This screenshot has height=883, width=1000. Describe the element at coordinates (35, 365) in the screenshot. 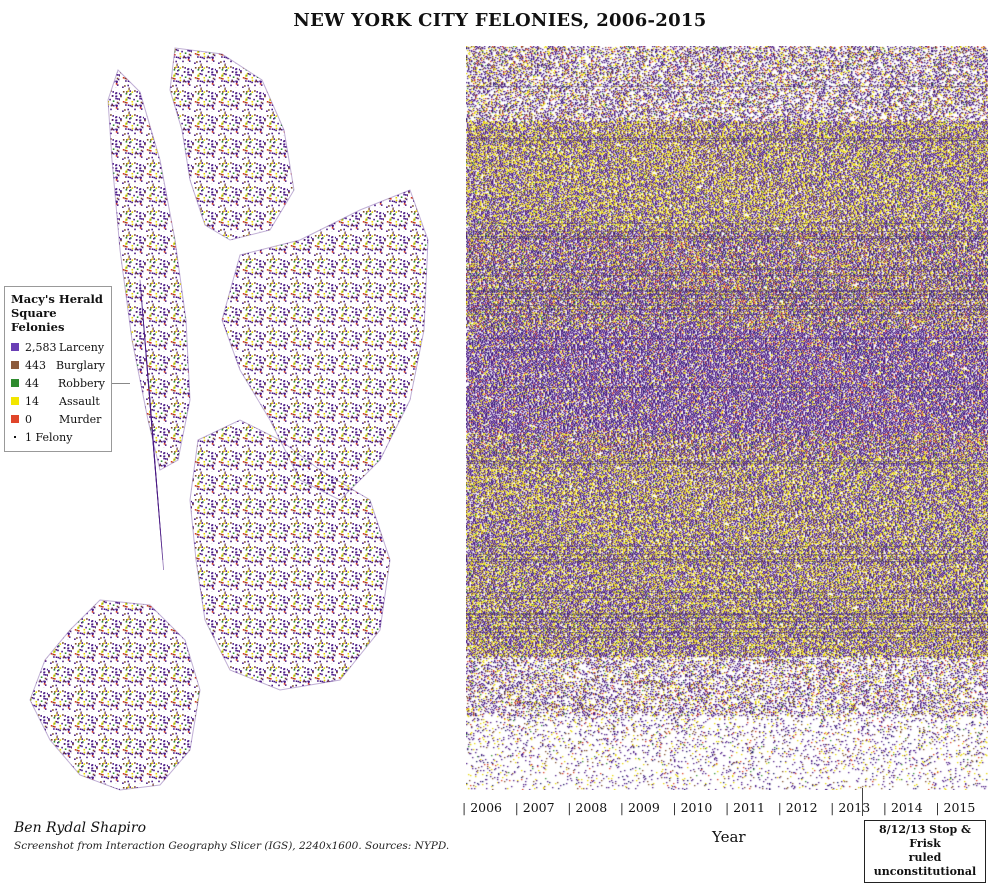

I see `burglary-count: 443` at that location.